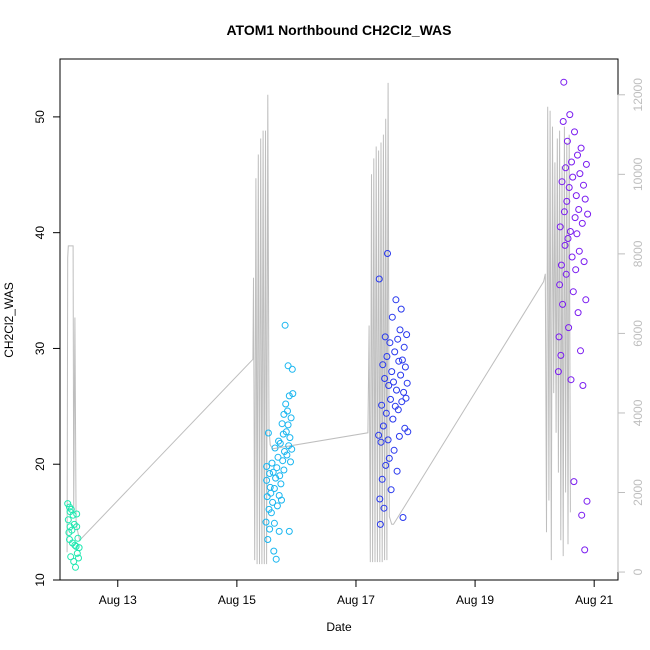  What do you see at coordinates (594, 600) in the screenshot?
I see `x-tick-label: Aug 21` at bounding box center [594, 600].